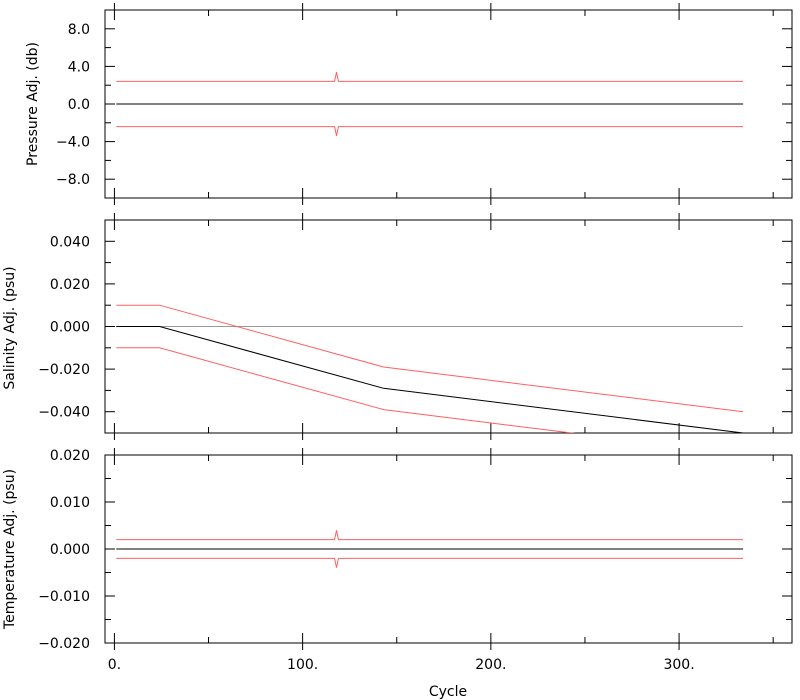 The height and width of the screenshot is (700, 800). Describe the element at coordinates (70, 242) in the screenshot. I see `salinity-y-tick-label: 0.040` at that location.